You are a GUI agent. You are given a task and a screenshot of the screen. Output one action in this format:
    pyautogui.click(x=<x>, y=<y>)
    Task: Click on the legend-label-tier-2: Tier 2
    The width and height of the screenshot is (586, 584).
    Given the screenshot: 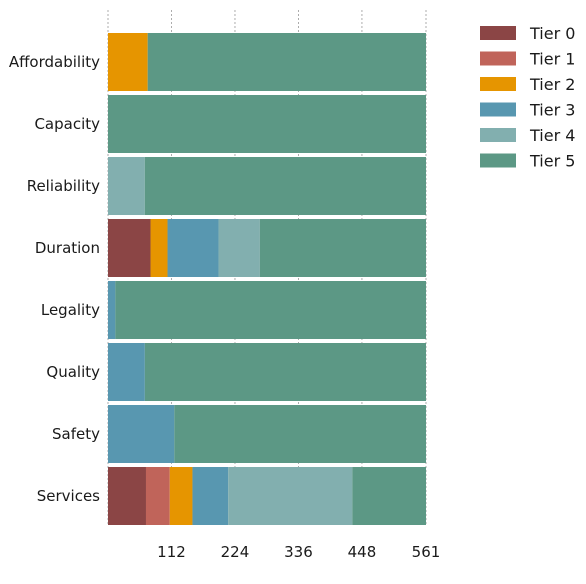 What is the action you would take?
    pyautogui.click(x=552, y=84)
    